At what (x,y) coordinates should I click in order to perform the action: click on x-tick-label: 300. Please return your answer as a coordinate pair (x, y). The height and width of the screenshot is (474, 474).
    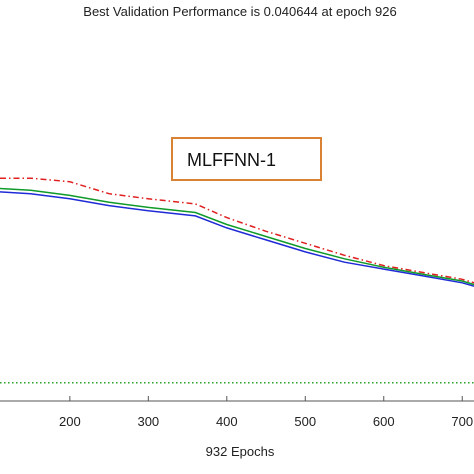
    Looking at the image, I should click on (148, 421).